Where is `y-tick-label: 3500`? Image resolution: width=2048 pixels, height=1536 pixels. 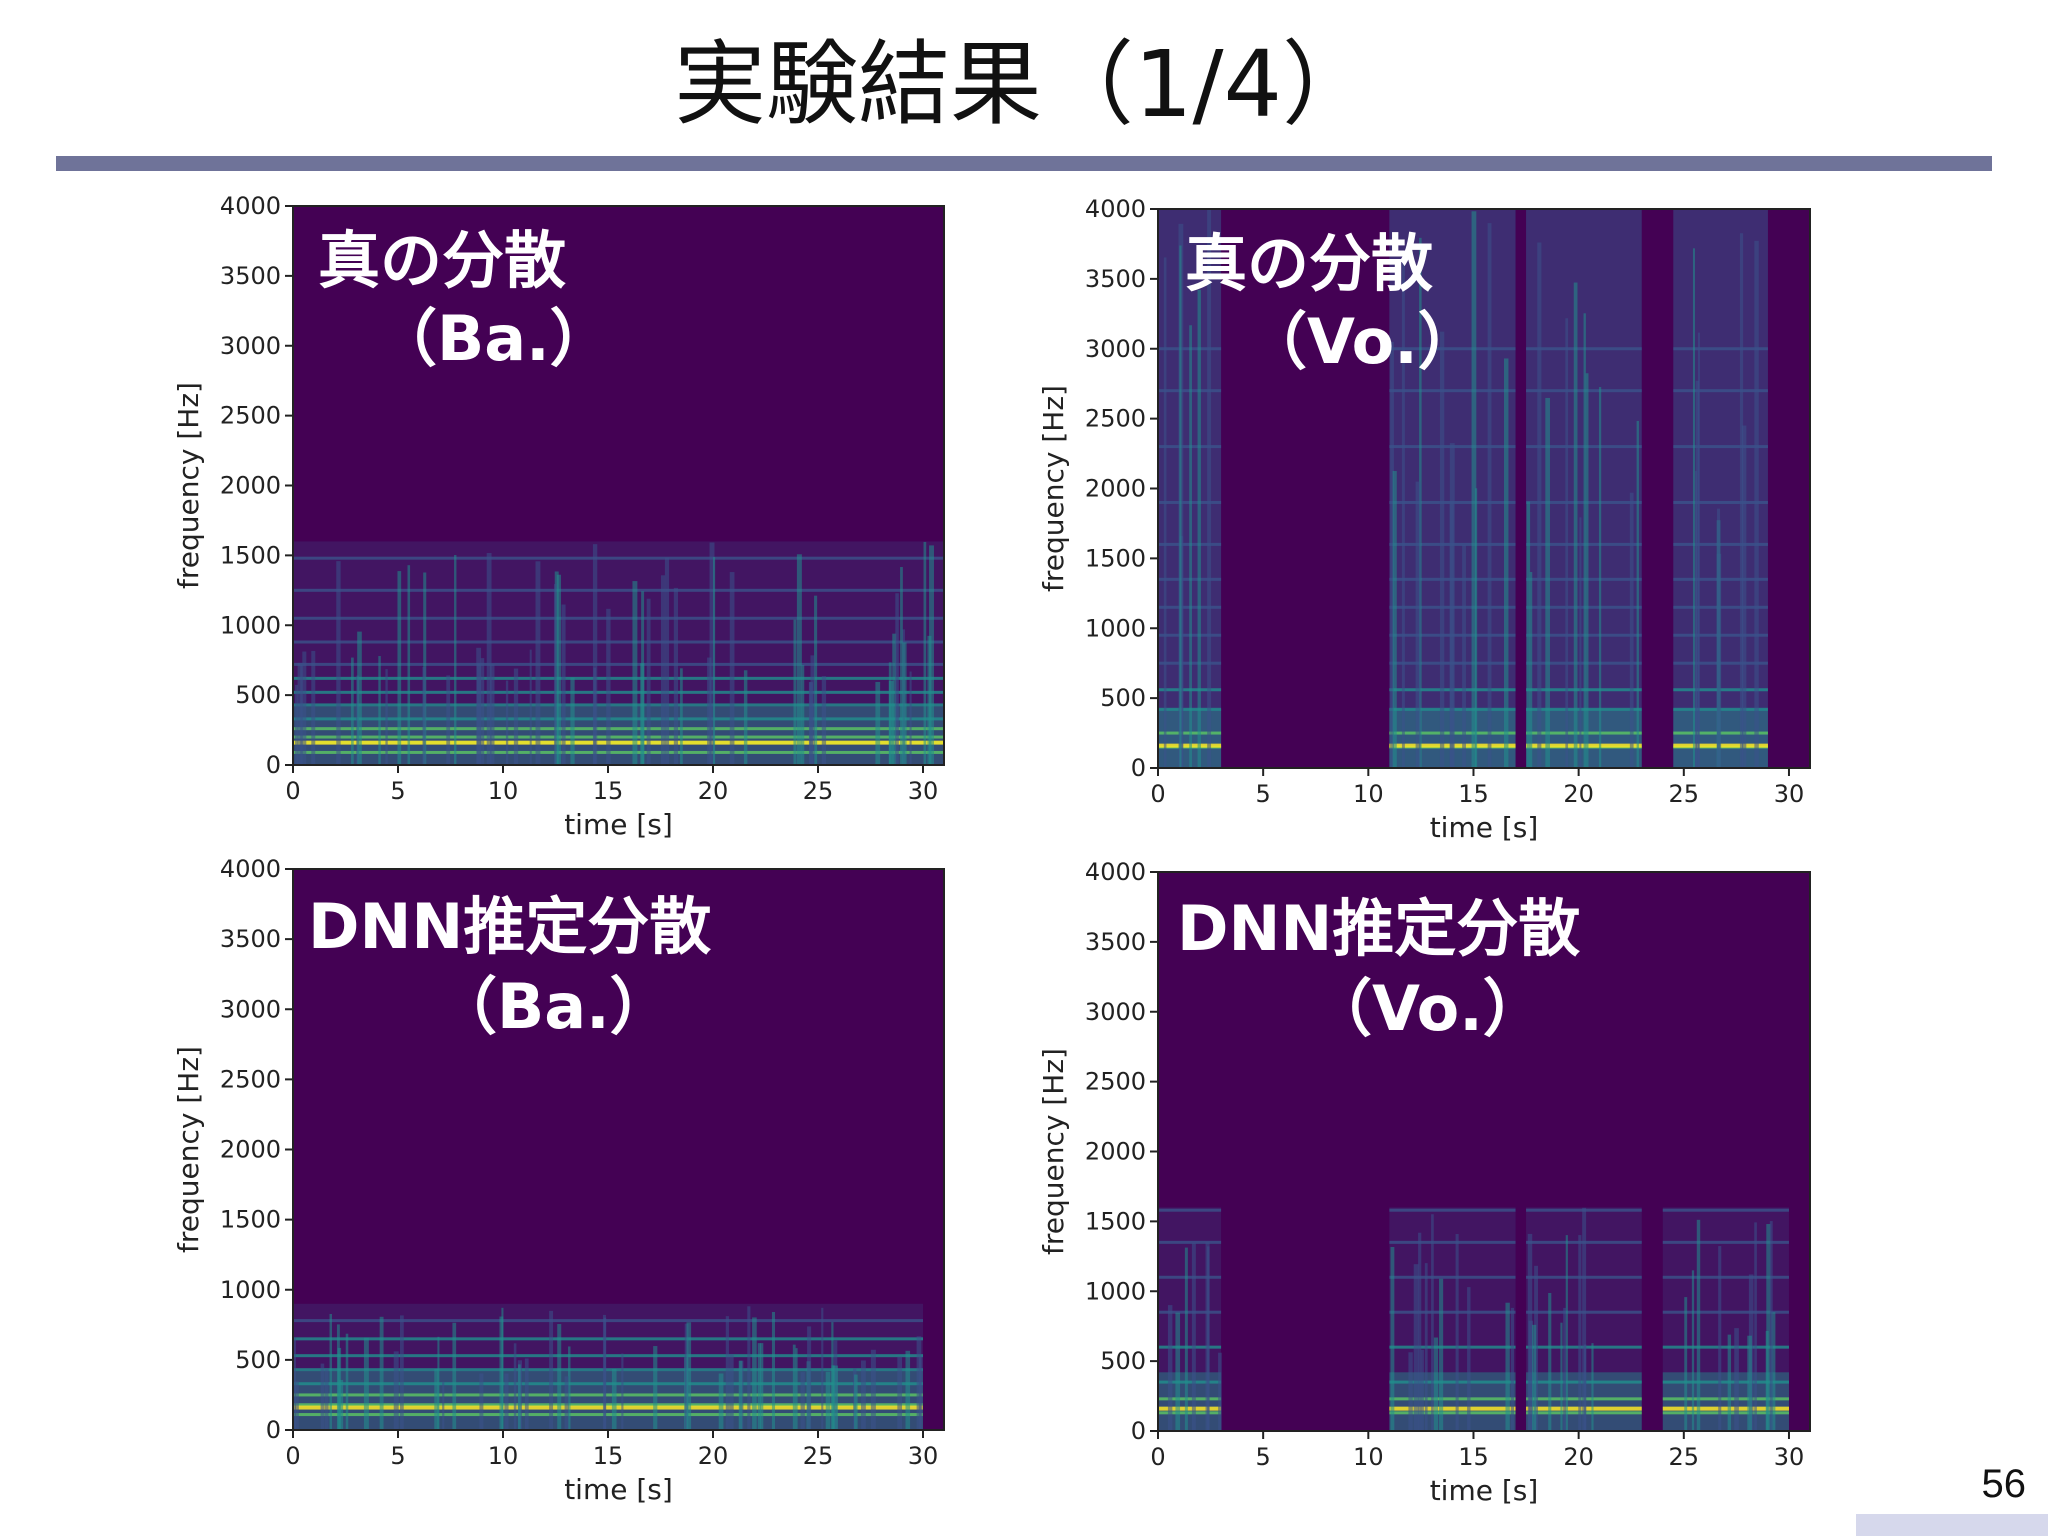
y-tick-label: 3500 is located at coordinates (250, 276).